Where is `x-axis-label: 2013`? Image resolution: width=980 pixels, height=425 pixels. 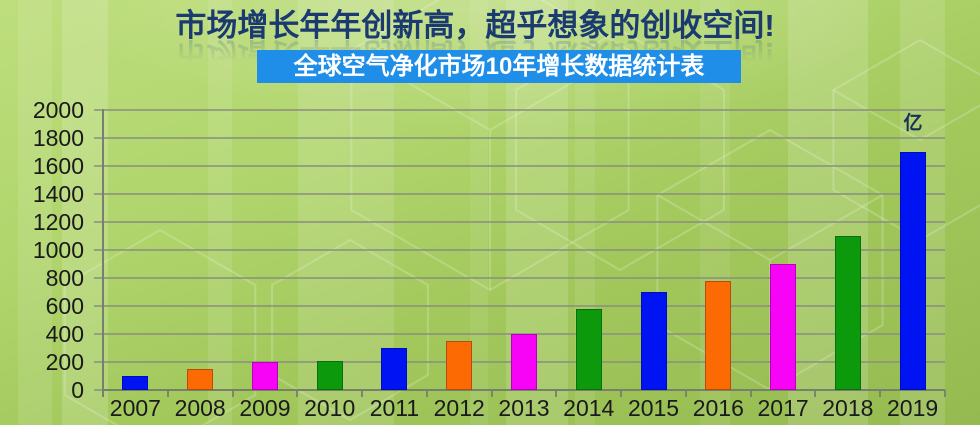 x-axis-label: 2013 is located at coordinates (524, 408).